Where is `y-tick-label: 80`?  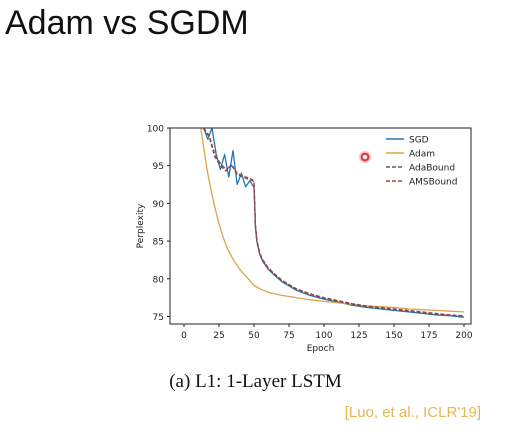 y-tick-label: 80 is located at coordinates (159, 280).